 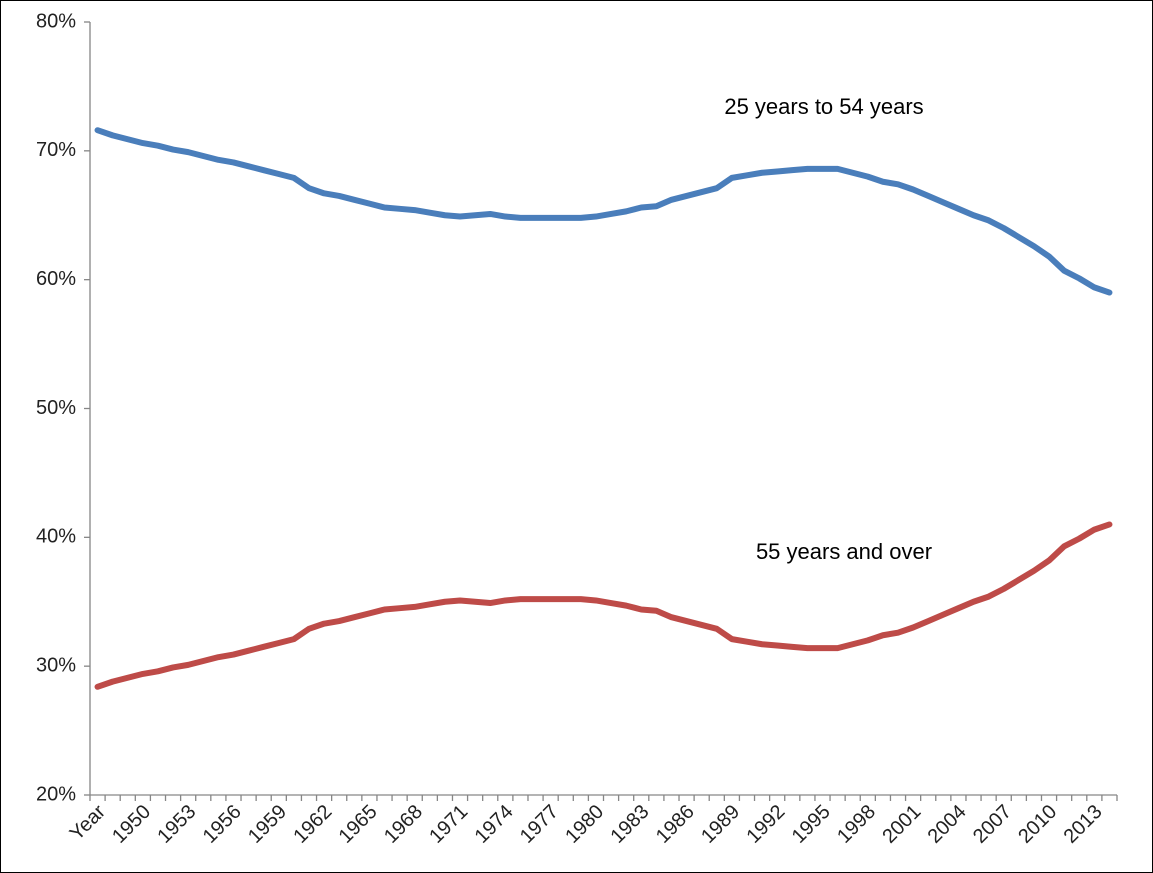 I want to click on series-label: 55 years and over, so click(x=844, y=551).